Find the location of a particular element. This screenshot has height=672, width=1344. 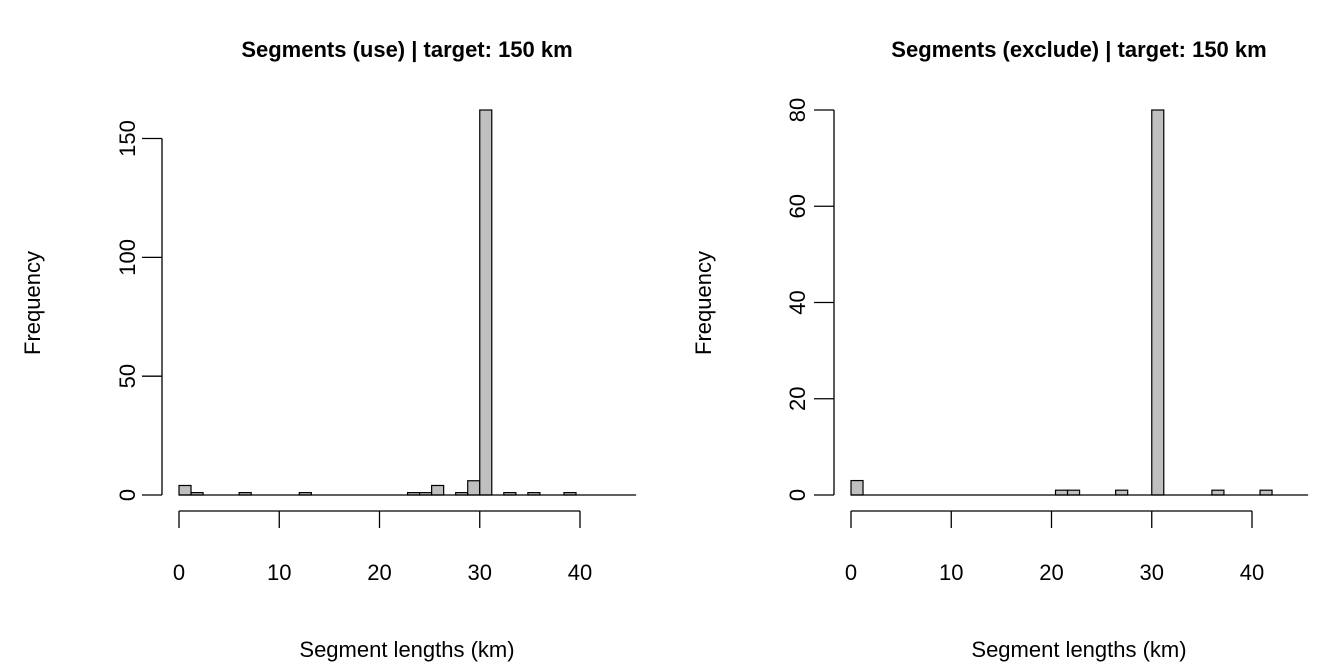

y-tick-label: 40 is located at coordinates (797, 302).